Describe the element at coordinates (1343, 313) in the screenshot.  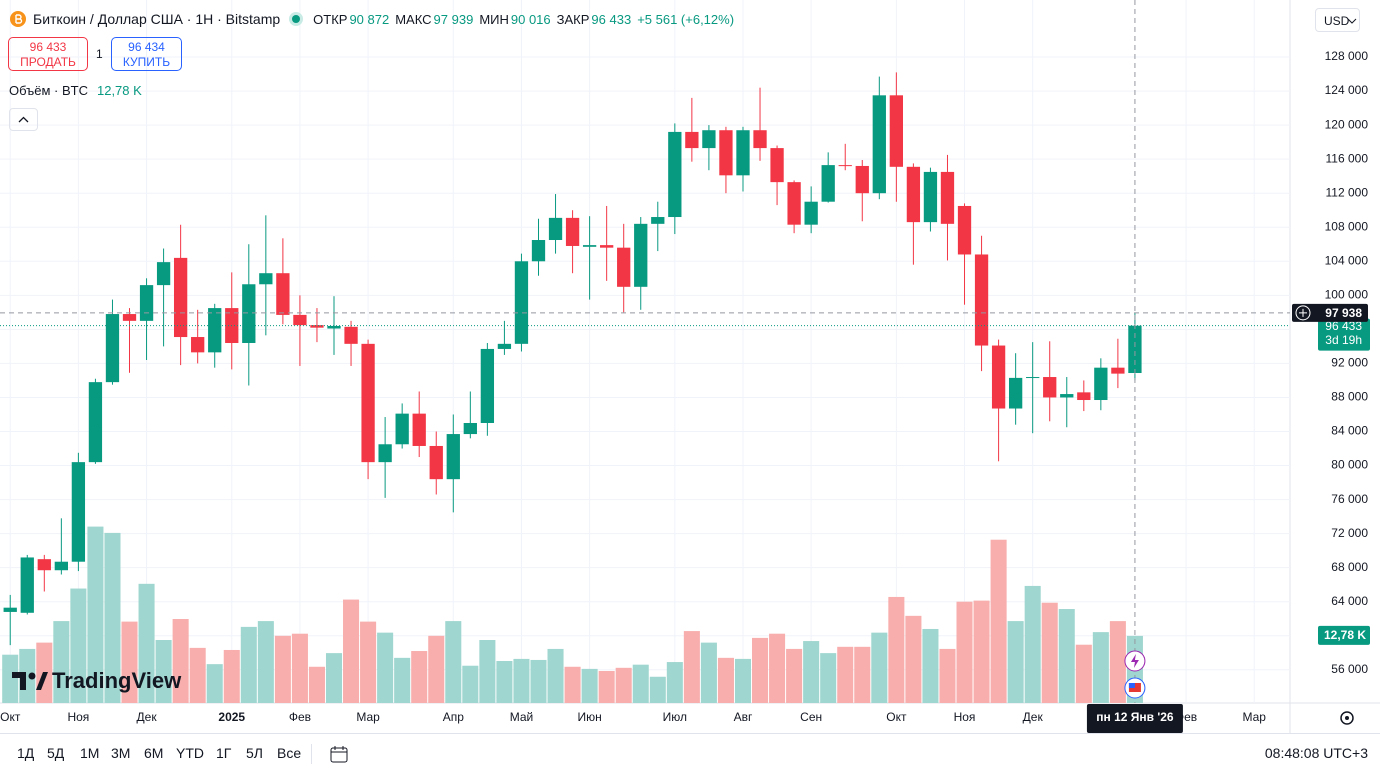
I see `crosshair-price-label: 97 938` at that location.